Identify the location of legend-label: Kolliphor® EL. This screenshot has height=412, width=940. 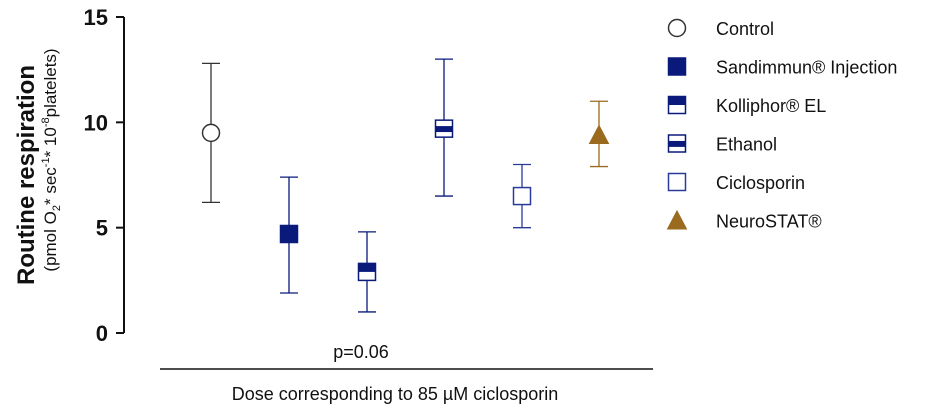
(771, 106).